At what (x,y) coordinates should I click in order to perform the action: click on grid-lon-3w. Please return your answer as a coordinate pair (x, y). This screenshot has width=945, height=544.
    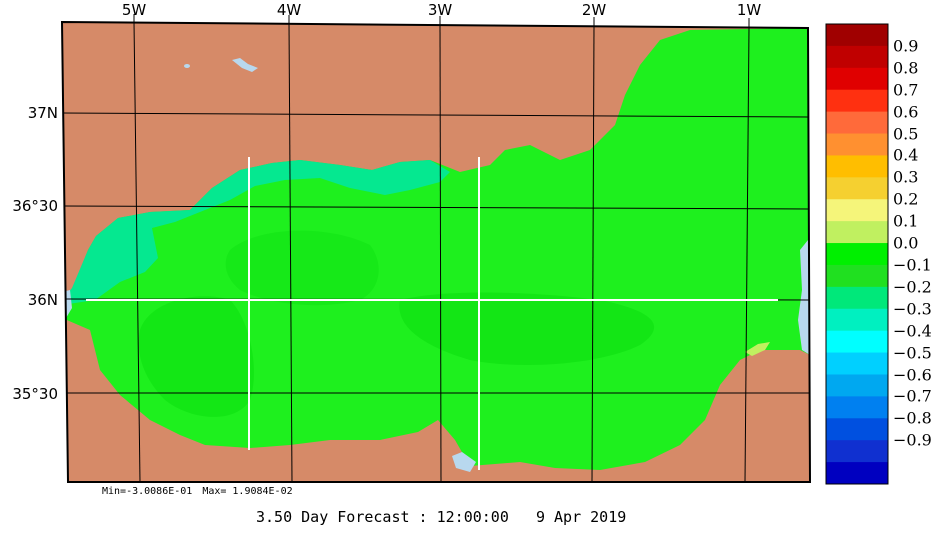
    Looking at the image, I should click on (440, 253).